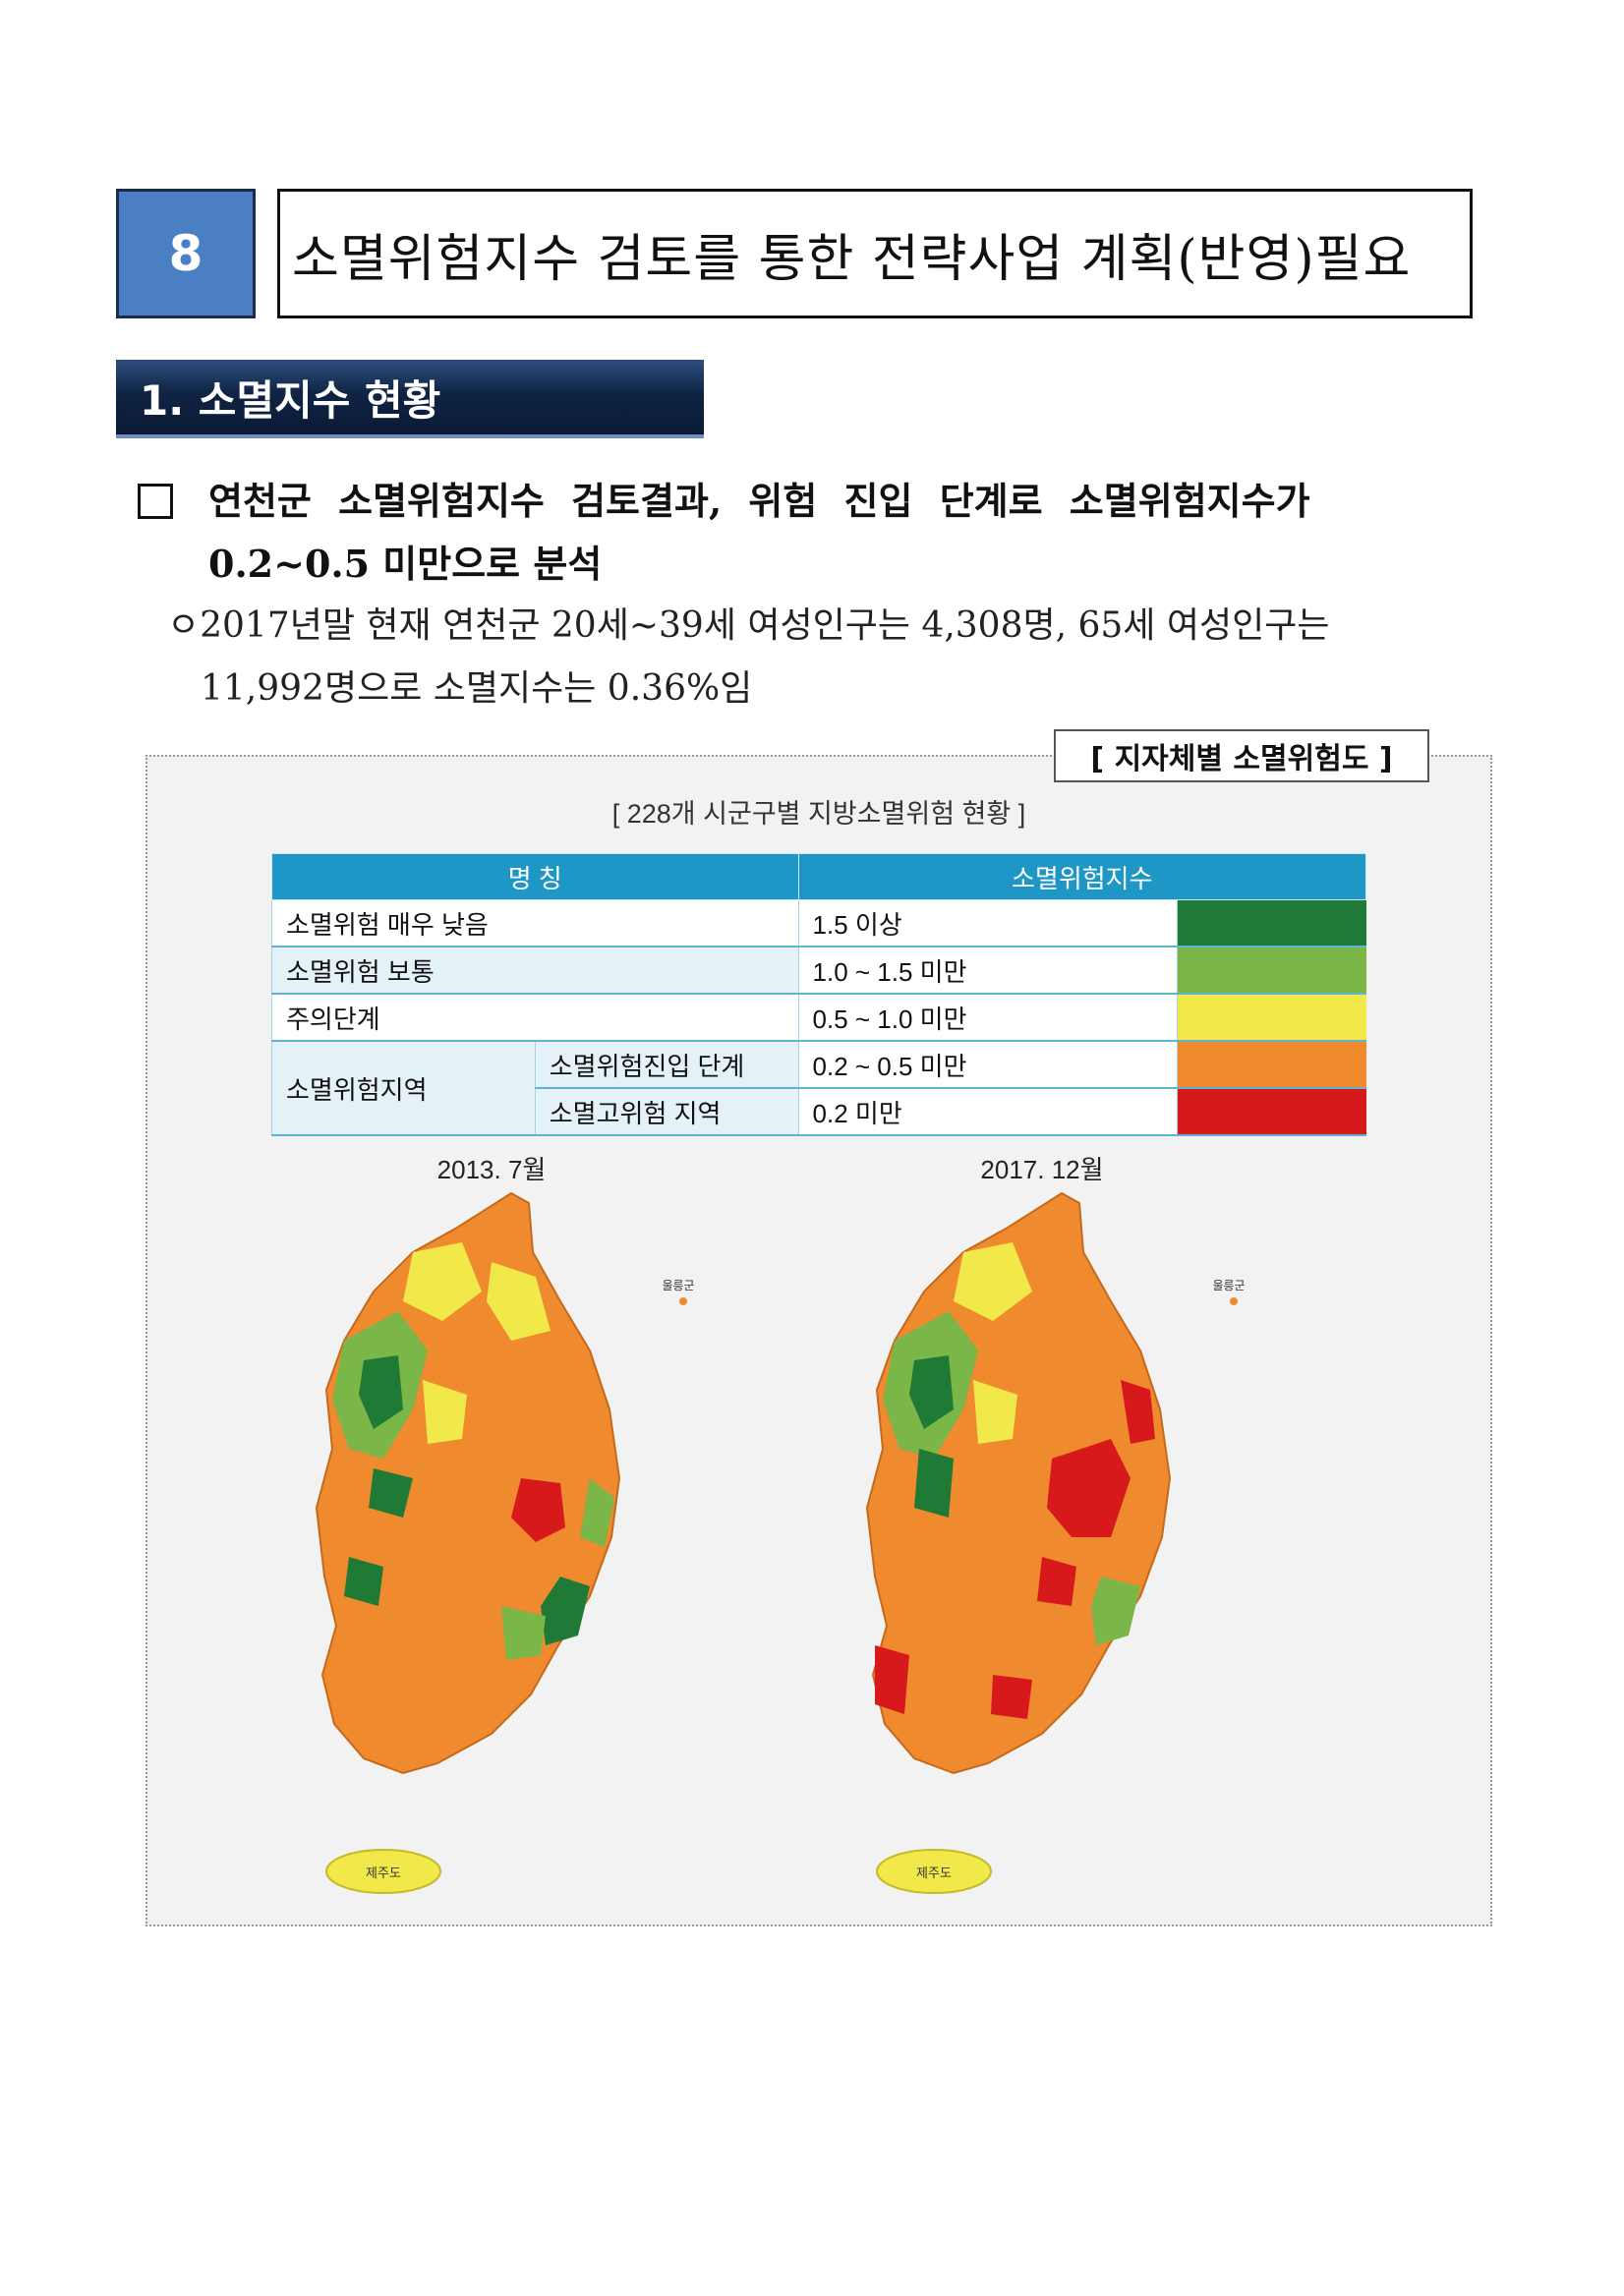 Image resolution: width=1624 pixels, height=2296 pixels. Describe the element at coordinates (403, 1088) in the screenshot. I see `legend-group-name: 소멸위험지역` at that location.